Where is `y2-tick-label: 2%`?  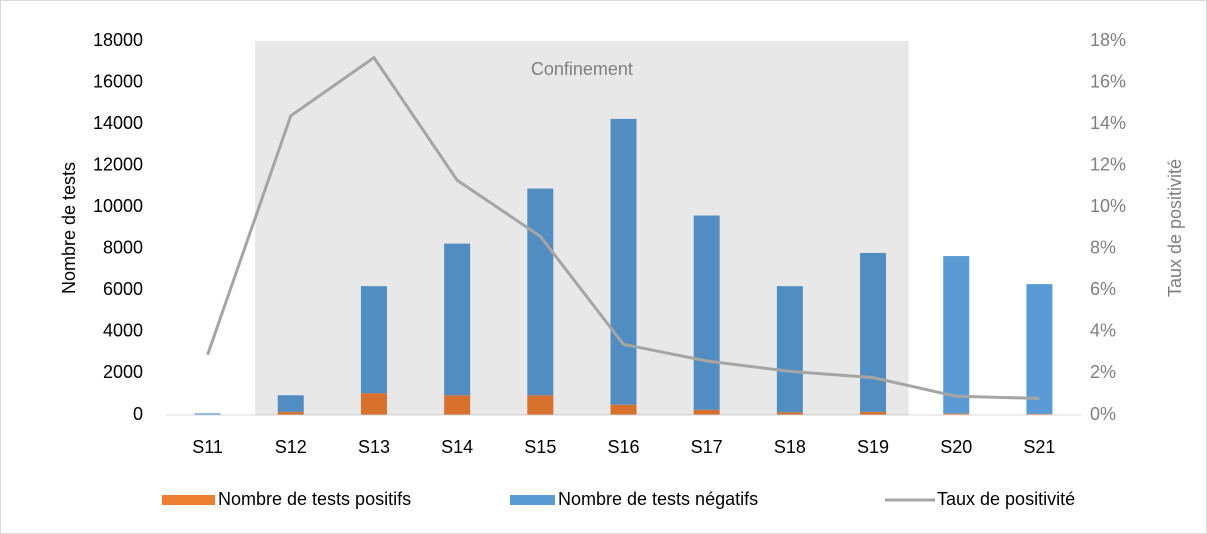
y2-tick-label: 2% is located at coordinates (1103, 372).